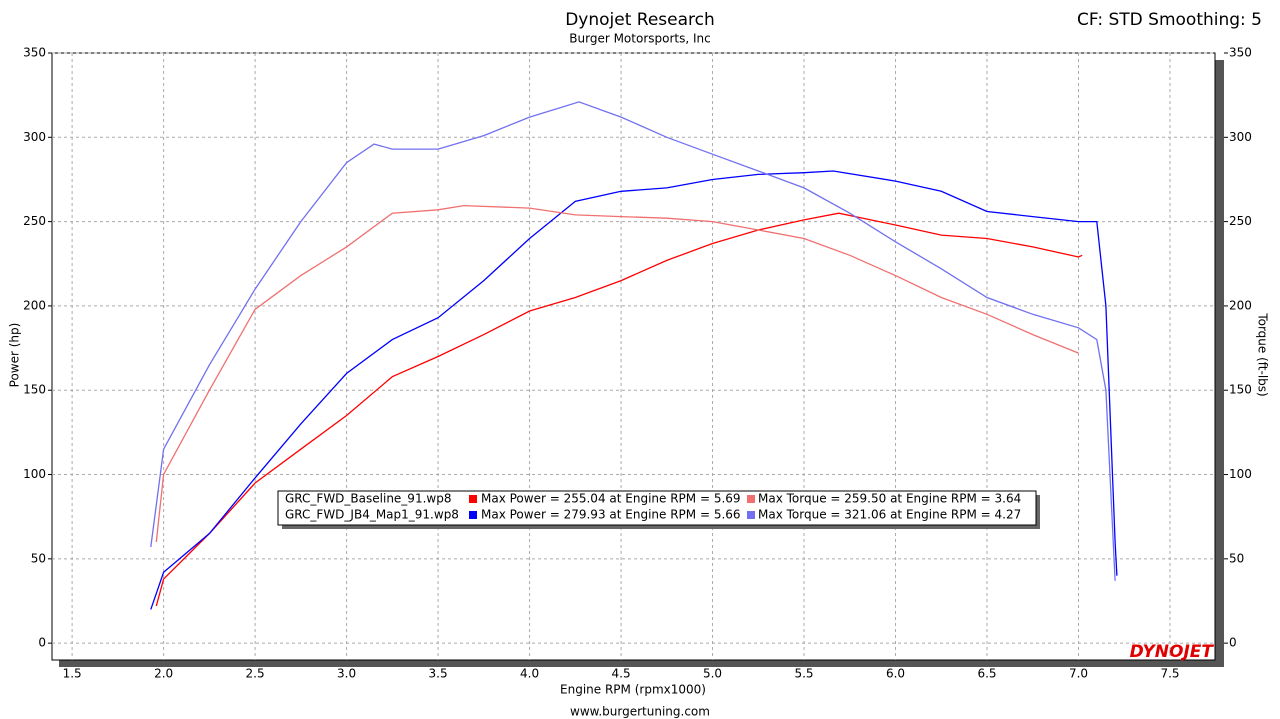  Describe the element at coordinates (15, 355) in the screenshot. I see `y-axis-label: Power (hp)` at that location.